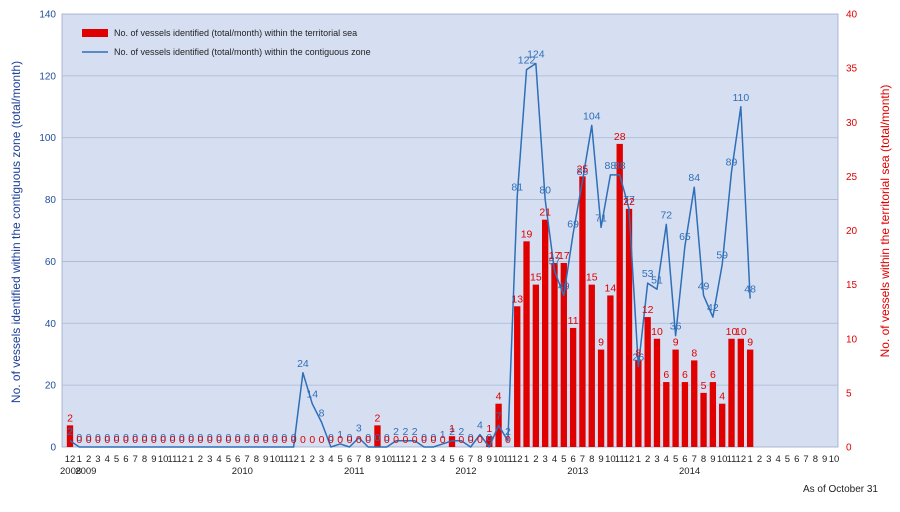  What do you see at coordinates (583, 172) in the screenshot?
I see `line-data-label: 86` at bounding box center [583, 172].